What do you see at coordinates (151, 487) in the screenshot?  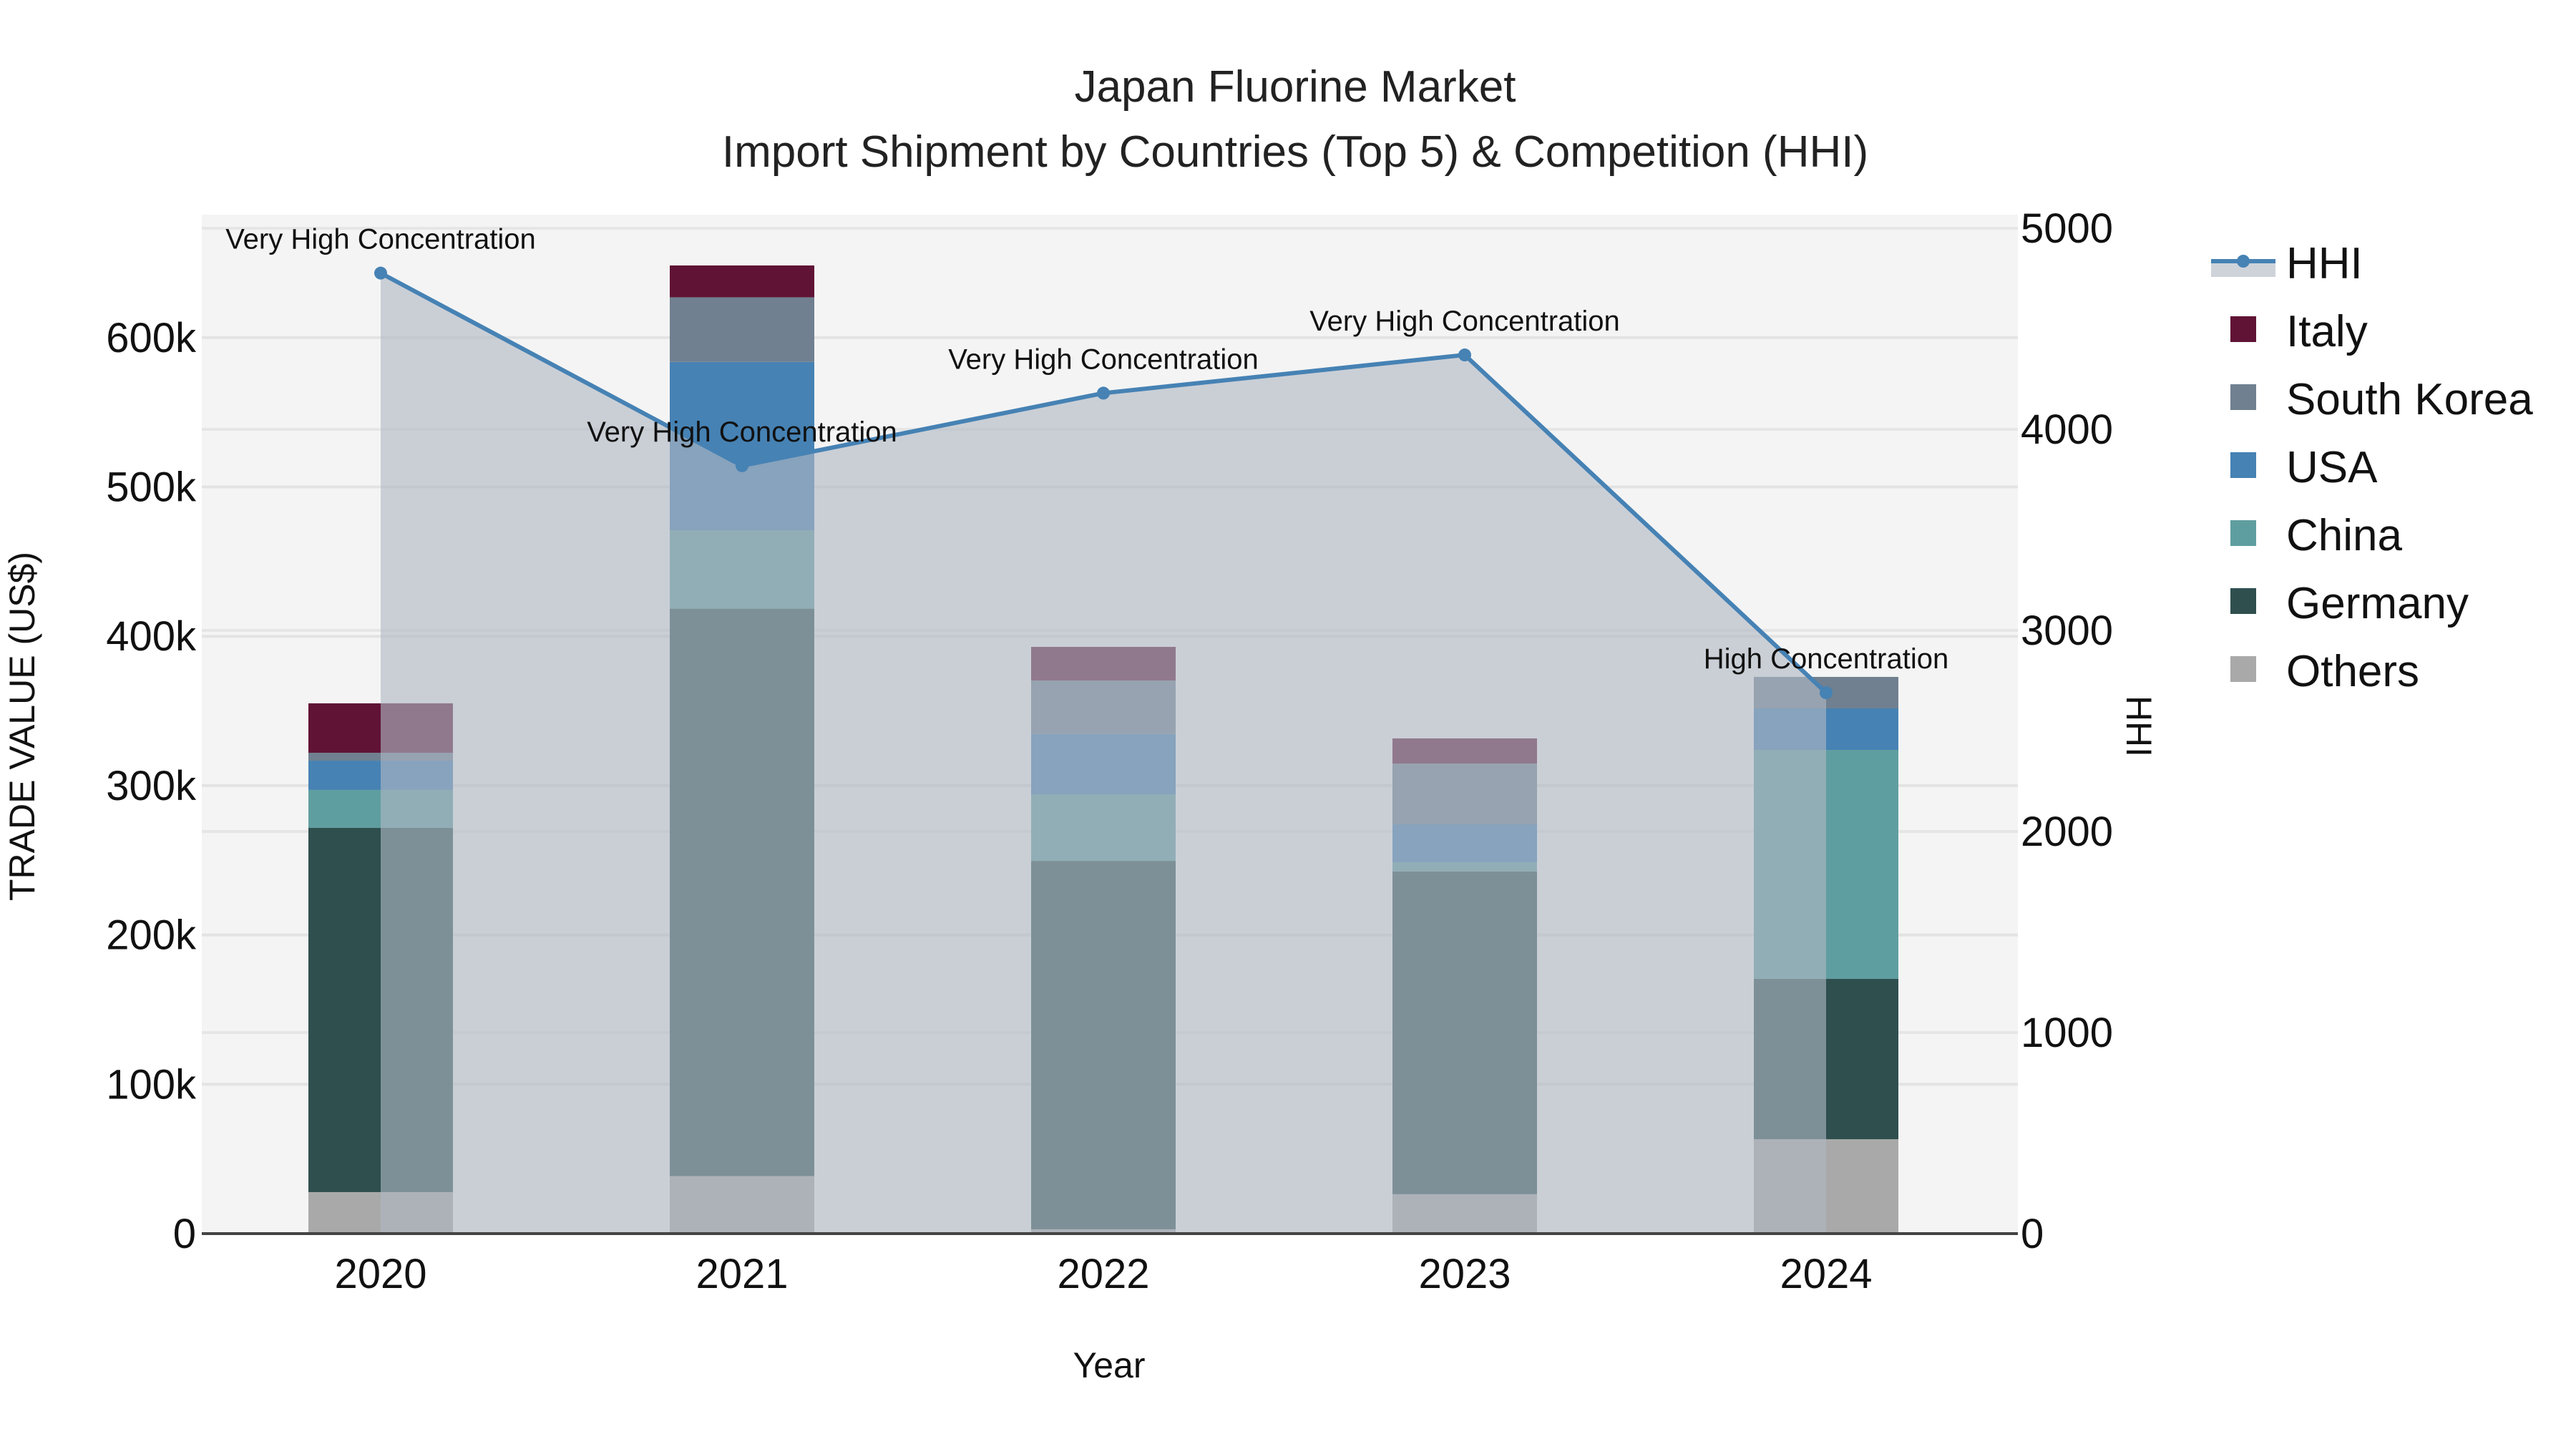 I see `y-tick-label: 500k` at bounding box center [151, 487].